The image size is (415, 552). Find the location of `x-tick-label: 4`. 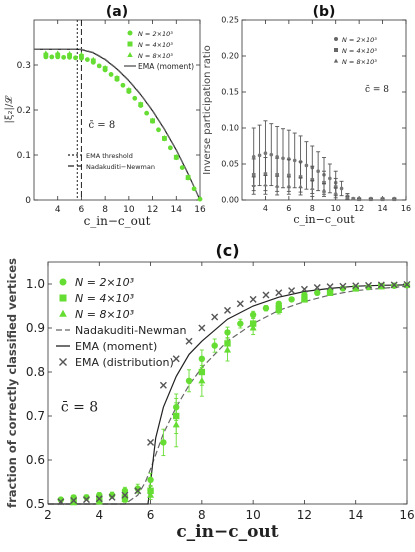

x-tick-label: 4 is located at coordinates (265, 208).